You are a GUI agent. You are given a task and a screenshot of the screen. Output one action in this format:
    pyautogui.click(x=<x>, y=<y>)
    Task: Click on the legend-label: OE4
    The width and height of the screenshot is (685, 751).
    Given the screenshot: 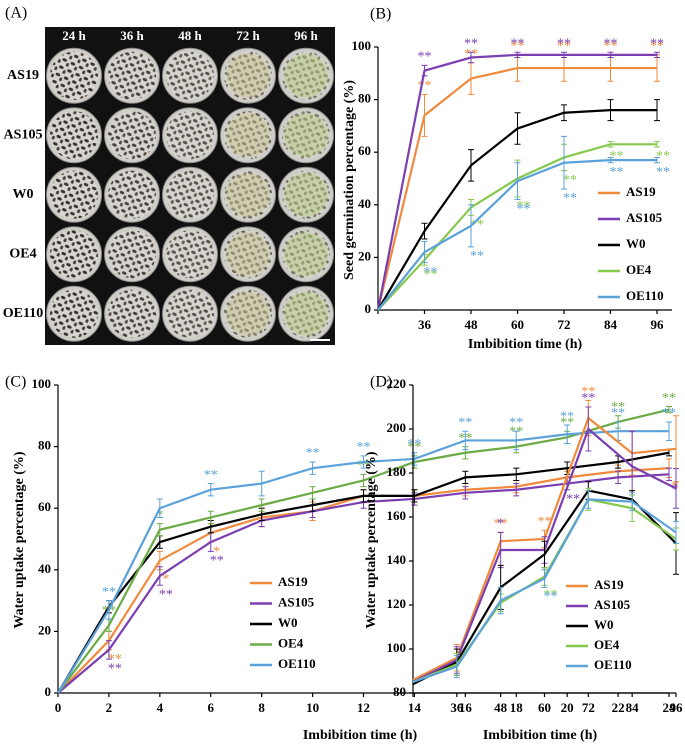 What is the action you would take?
    pyautogui.click(x=639, y=269)
    